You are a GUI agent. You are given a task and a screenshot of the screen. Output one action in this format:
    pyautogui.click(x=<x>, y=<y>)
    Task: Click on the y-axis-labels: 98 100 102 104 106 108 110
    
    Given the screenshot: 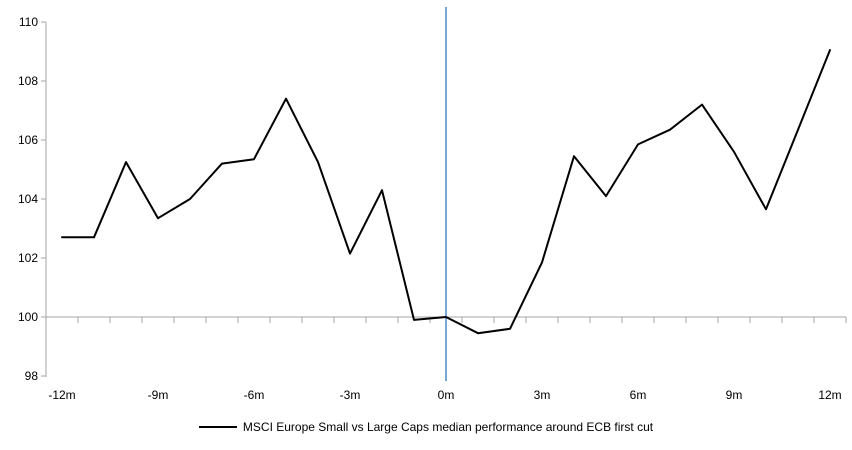 What is the action you would take?
    pyautogui.click(x=28, y=199)
    